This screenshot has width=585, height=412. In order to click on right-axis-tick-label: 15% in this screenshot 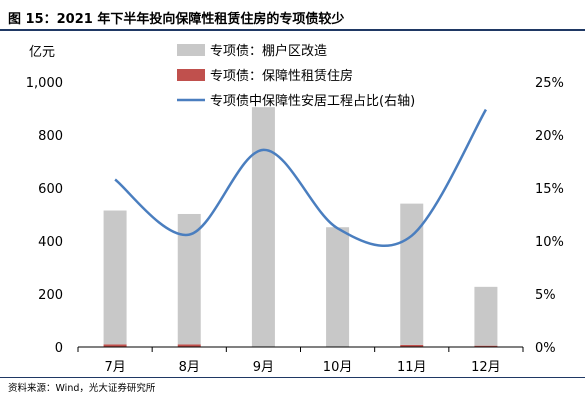, I will do `click(549, 189)`.